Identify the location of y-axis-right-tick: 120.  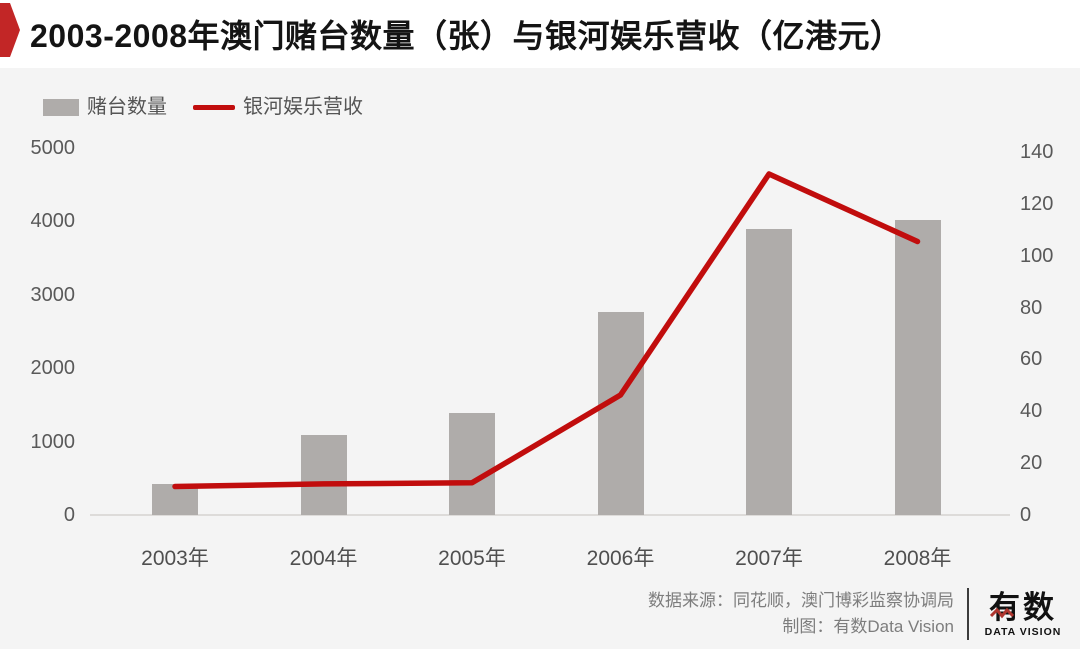
(1037, 203).